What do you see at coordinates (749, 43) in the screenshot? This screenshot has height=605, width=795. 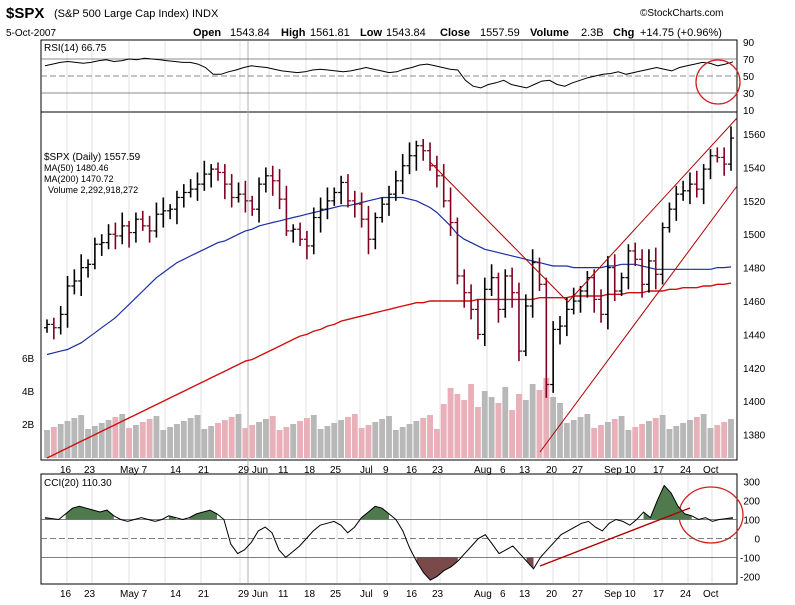 I see `rsi-tick-label: 90` at bounding box center [749, 43].